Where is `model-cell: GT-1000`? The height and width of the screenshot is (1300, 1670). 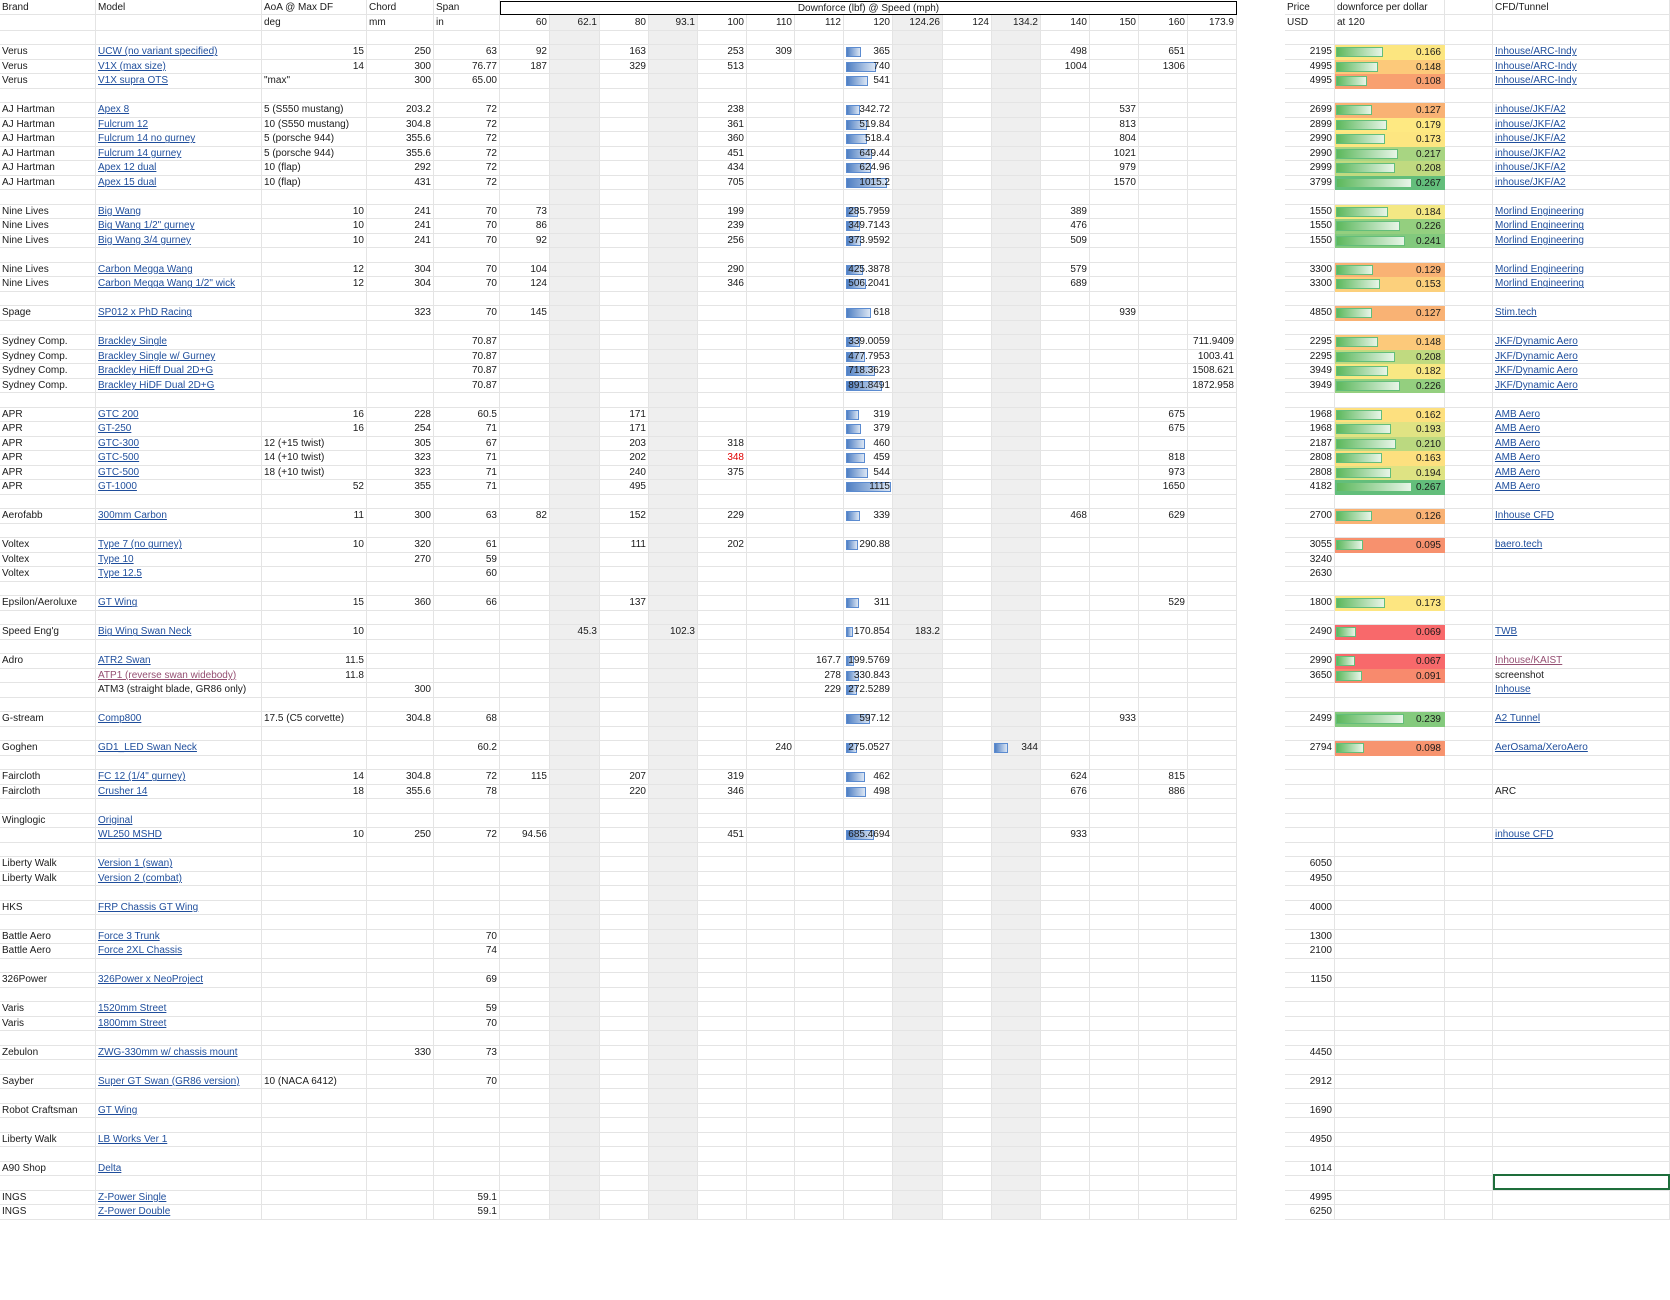
model-cell: GT-1000 is located at coordinates (179, 487).